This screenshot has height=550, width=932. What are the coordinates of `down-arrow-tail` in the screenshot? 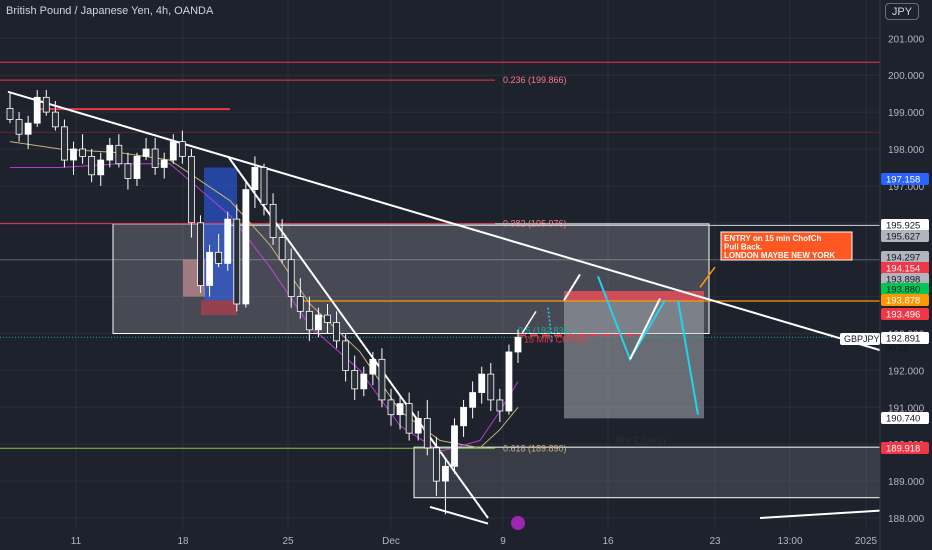 It's located at (459, 515).